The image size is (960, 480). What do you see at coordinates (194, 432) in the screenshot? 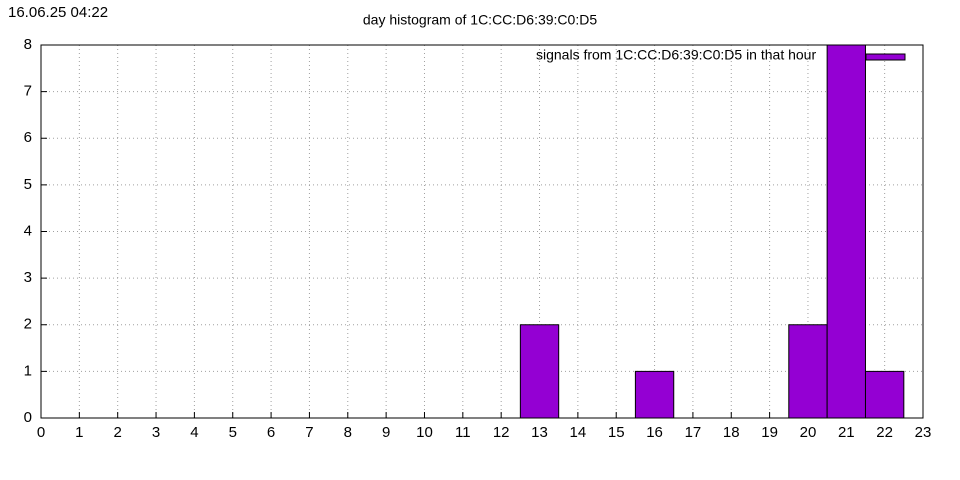
I see `x-tick-label: 4` at bounding box center [194, 432].